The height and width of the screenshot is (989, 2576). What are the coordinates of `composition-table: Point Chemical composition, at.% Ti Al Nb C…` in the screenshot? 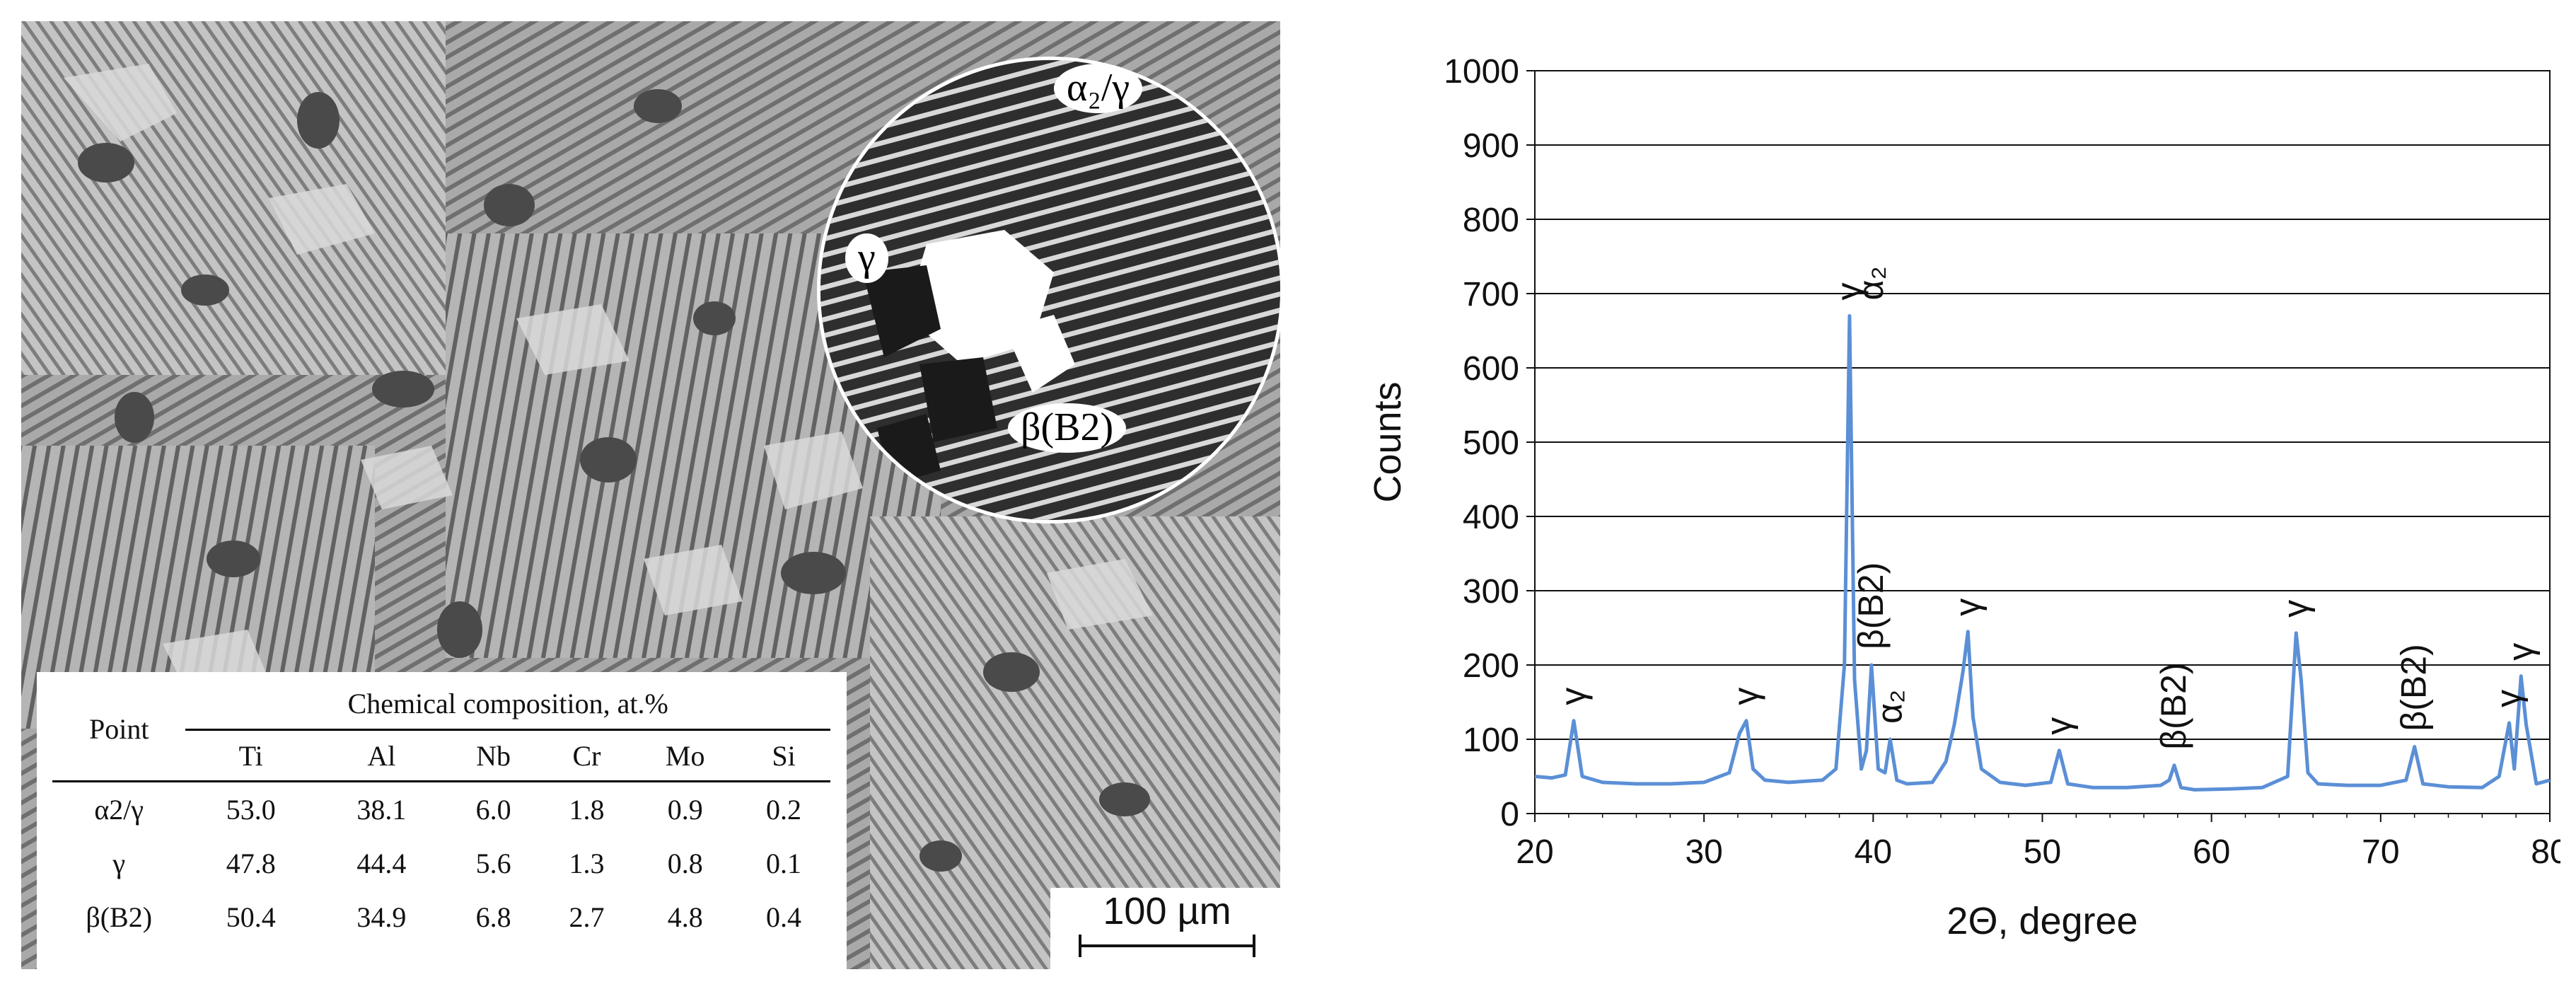 It's located at (441, 811).